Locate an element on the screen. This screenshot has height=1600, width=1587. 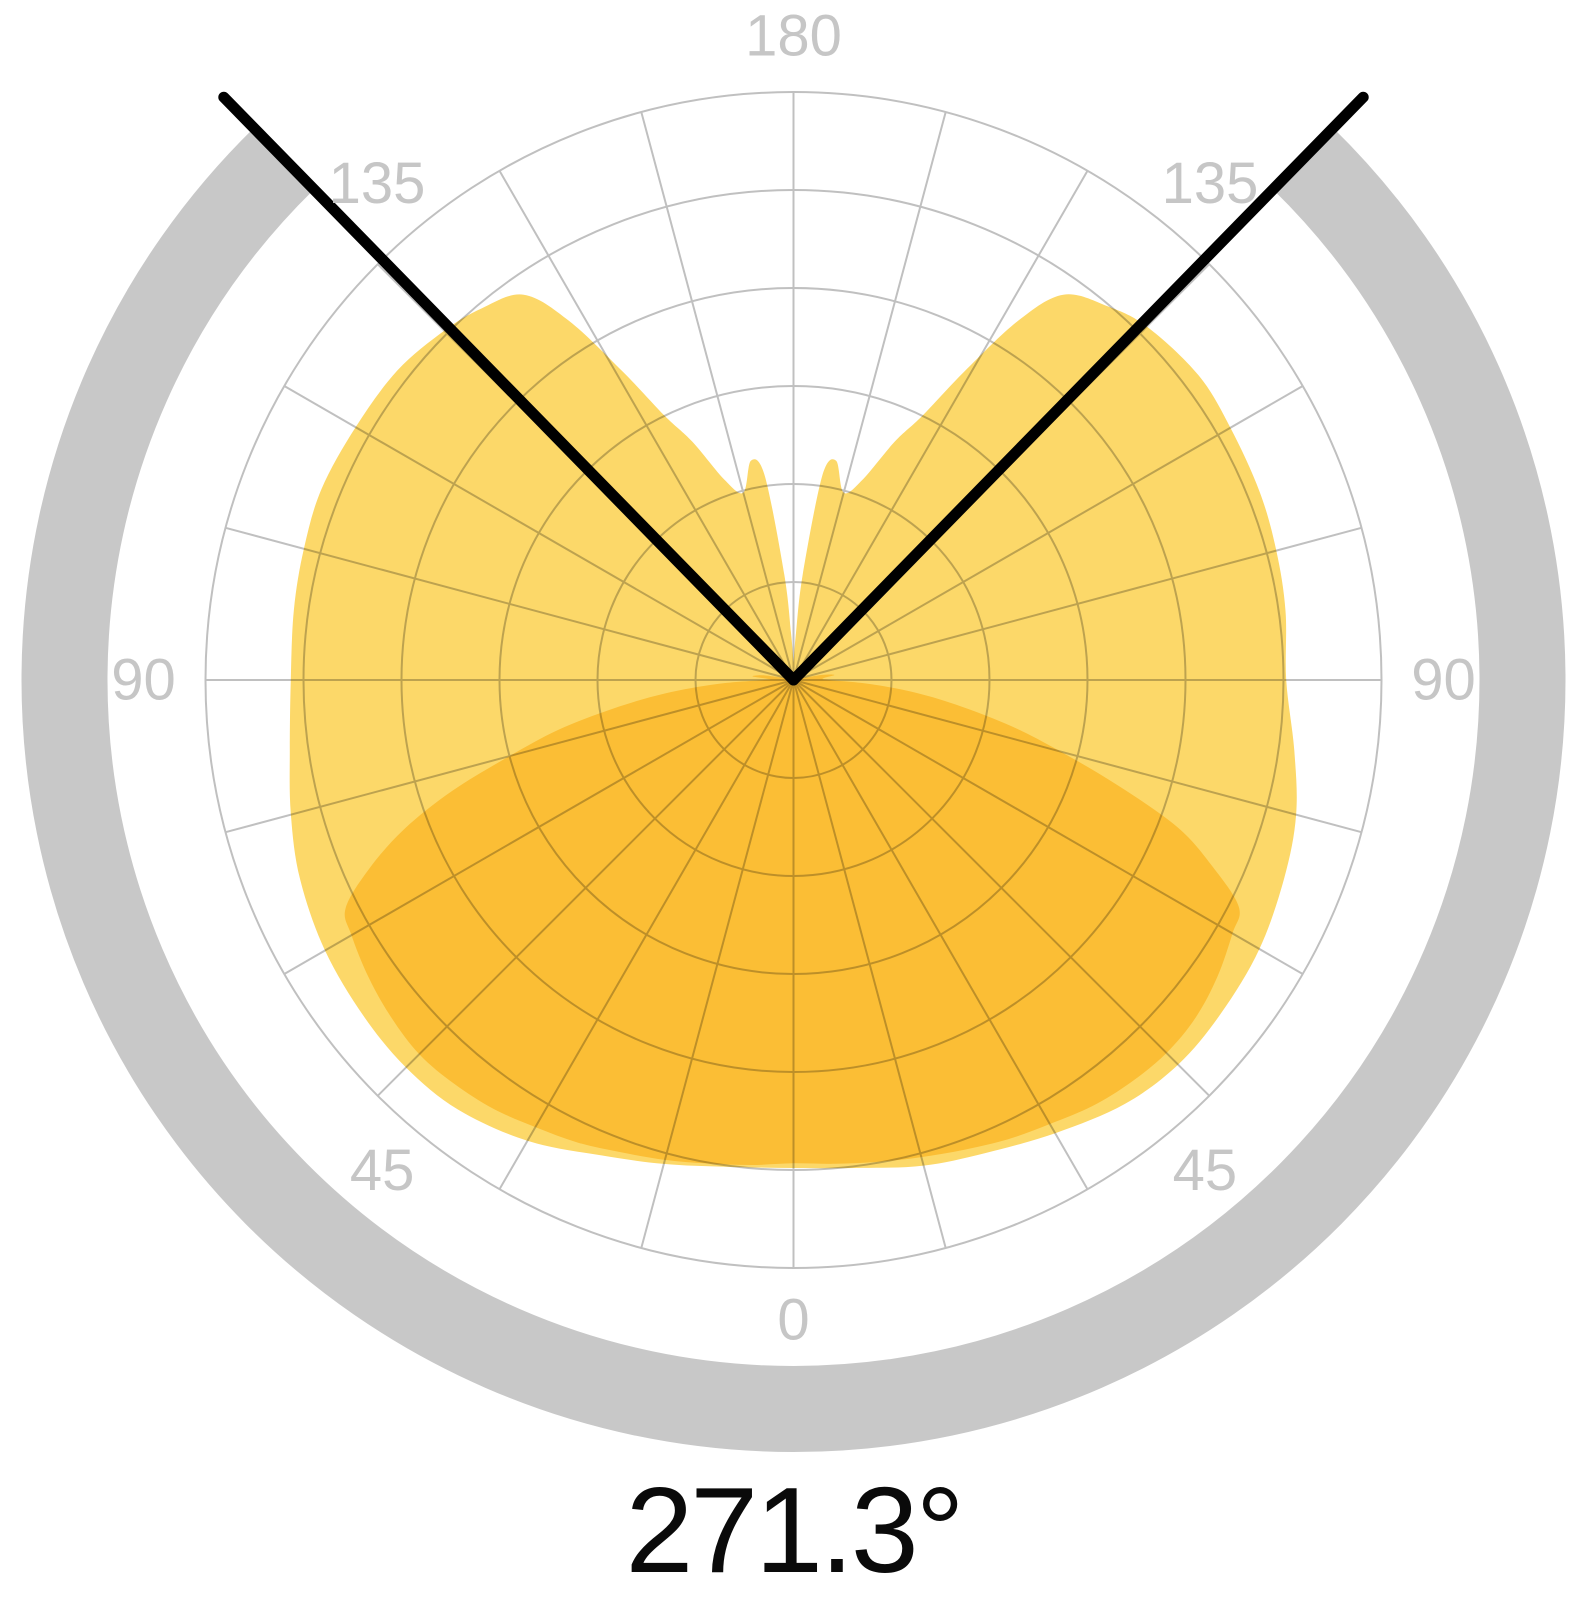
beam-edge-line-left is located at coordinates (508, 388).